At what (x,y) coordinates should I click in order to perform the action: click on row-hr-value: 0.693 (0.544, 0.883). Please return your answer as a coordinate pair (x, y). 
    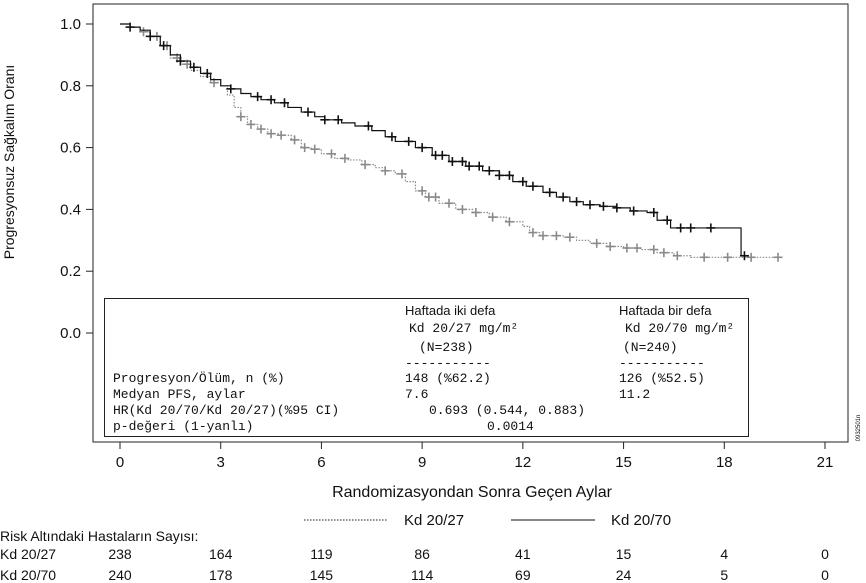
    Looking at the image, I should click on (507, 410).